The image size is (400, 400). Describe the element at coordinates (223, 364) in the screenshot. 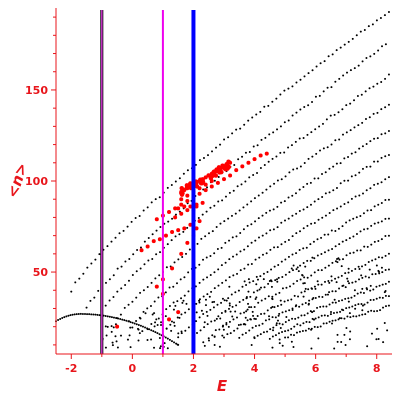

I see `x-axis-ticks: -2 0 2 4 6 8` at that location.